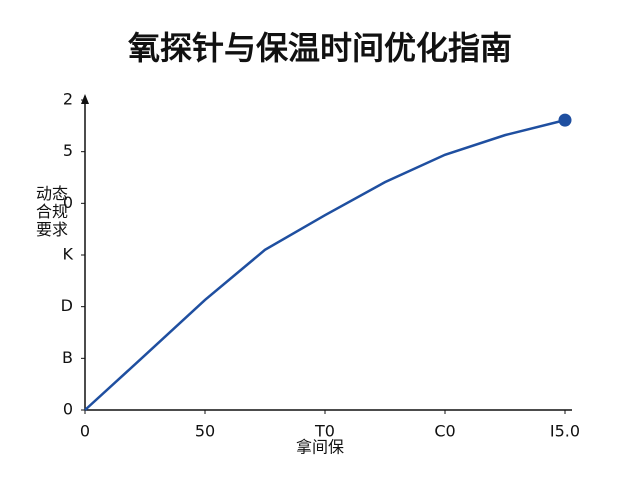 This screenshot has width=640, height=480. I want to click on y-tick-label: B, so click(67, 357).